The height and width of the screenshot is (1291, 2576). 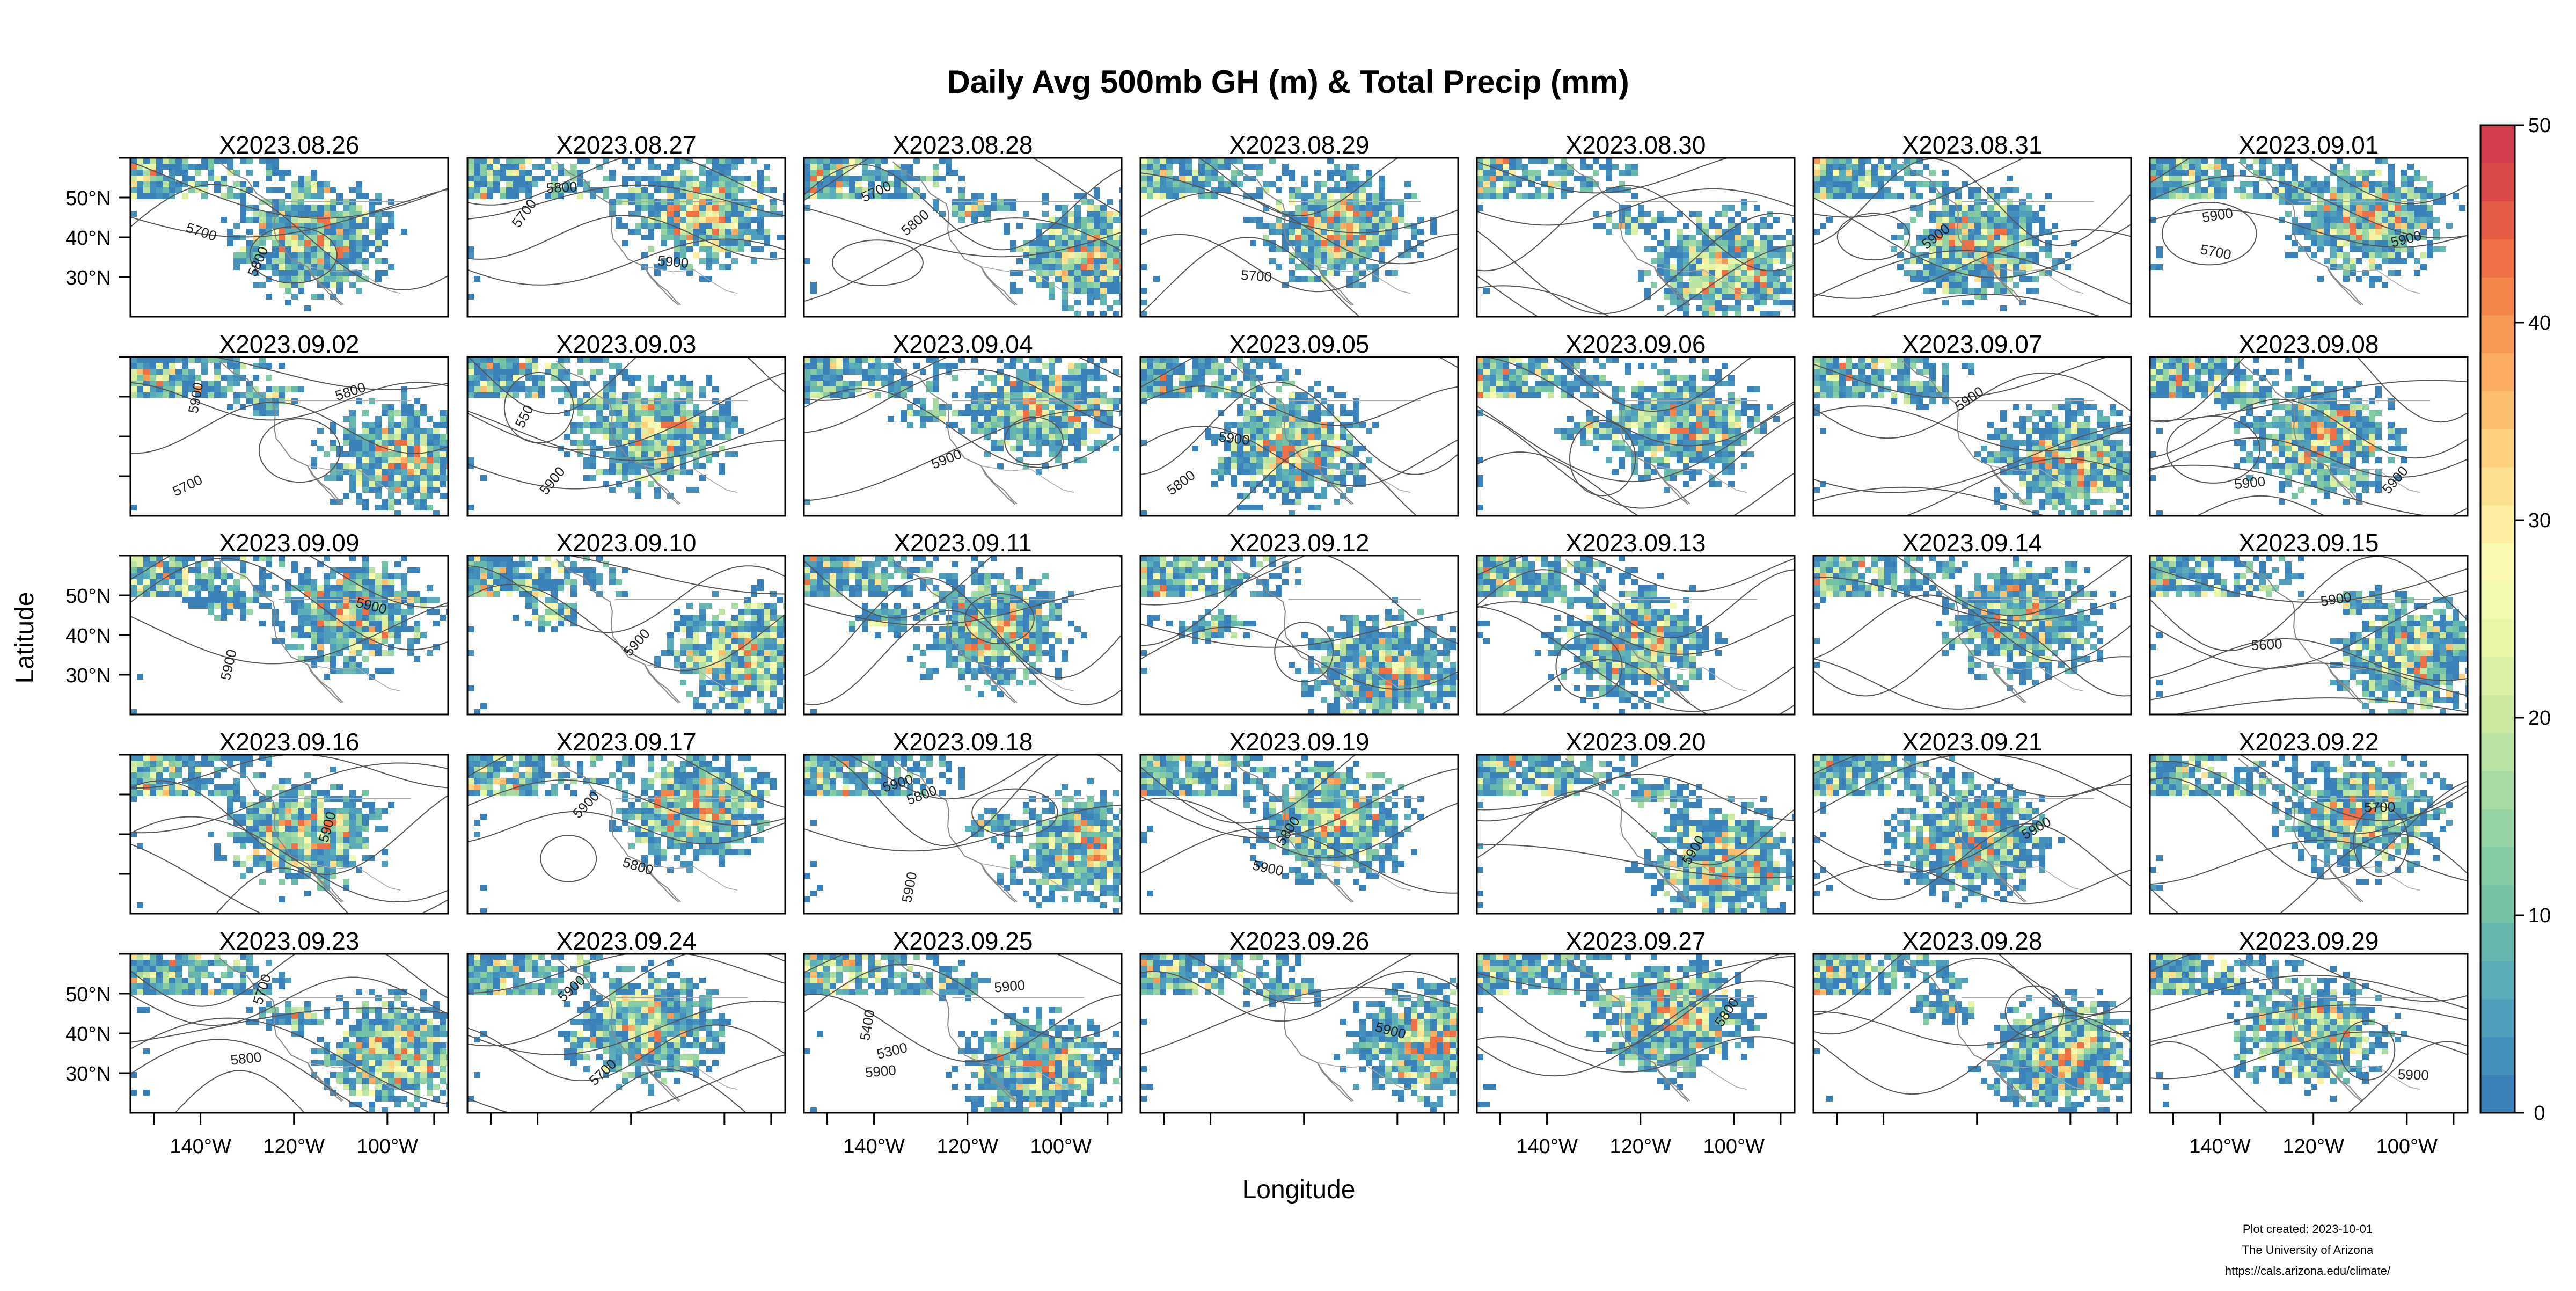 I want to click on panel-title: X2023.09.03, so click(x=627, y=344).